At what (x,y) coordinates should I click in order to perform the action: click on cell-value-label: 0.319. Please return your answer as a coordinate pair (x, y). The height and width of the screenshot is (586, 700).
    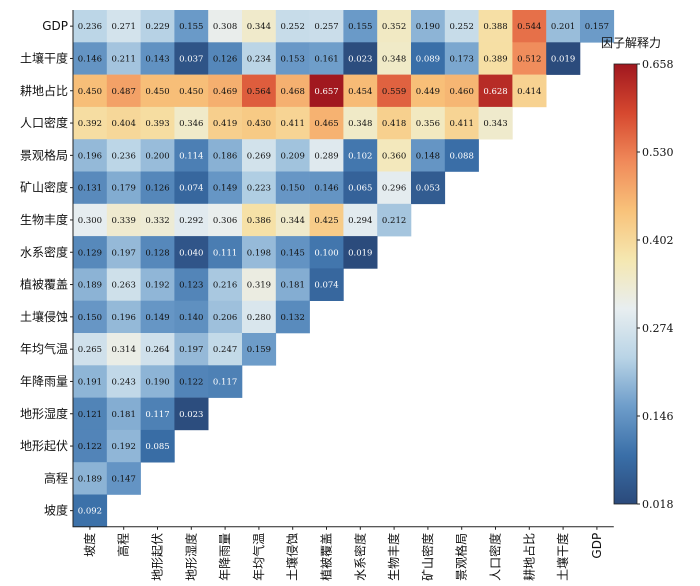
    Looking at the image, I should click on (259, 286).